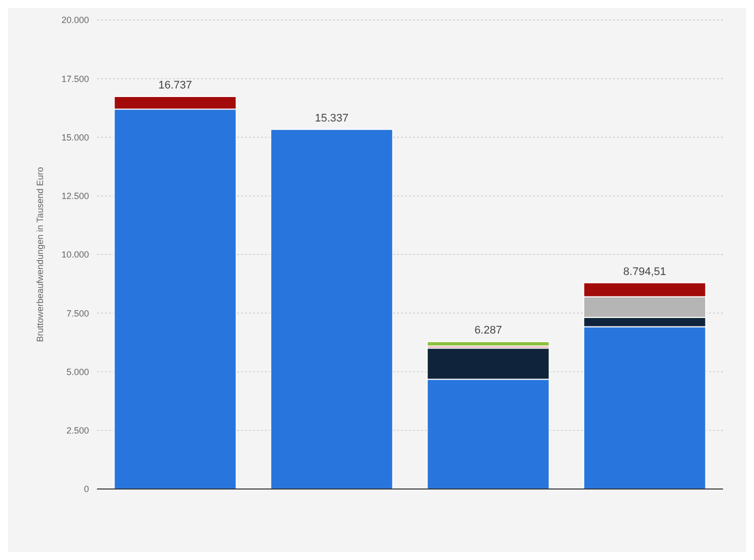 Image resolution: width=754 pixels, height=560 pixels. Describe the element at coordinates (75, 137) in the screenshot. I see `y-tick-label: 15.000` at that location.